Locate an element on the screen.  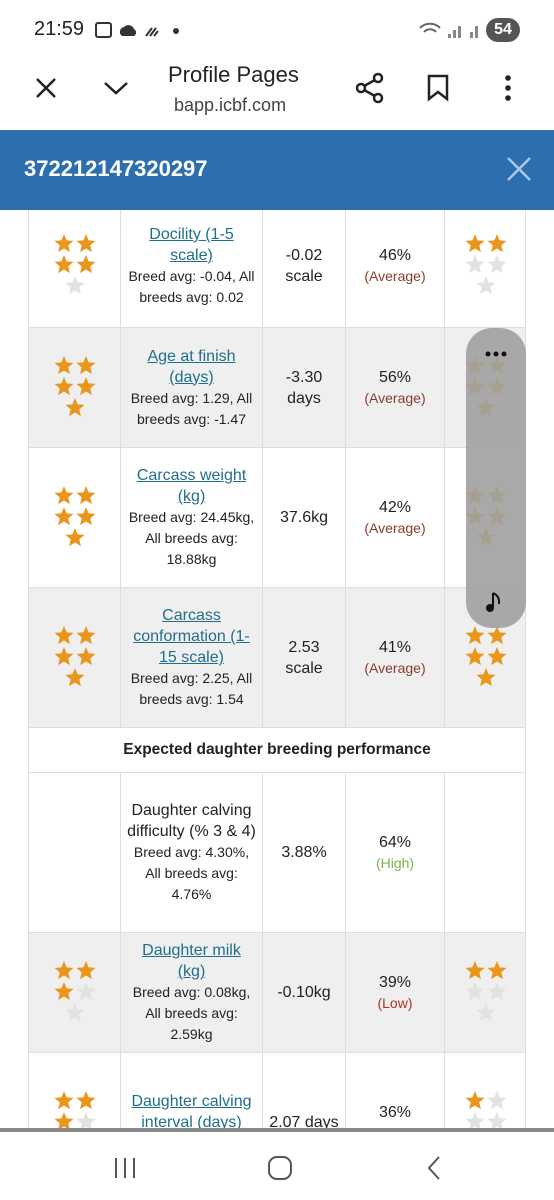
value-cell: -0.02 scale is located at coordinates (304, 268).